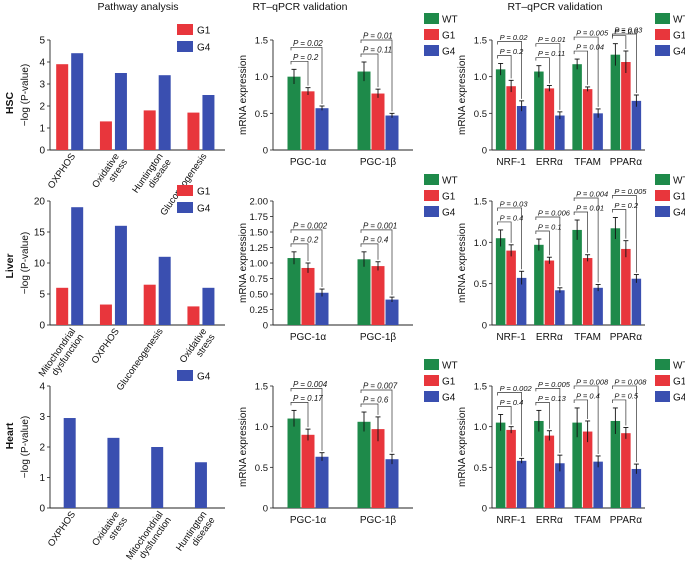 The width and height of the screenshot is (685, 565). I want to click on y-tick-label: 5, so click(42, 295).